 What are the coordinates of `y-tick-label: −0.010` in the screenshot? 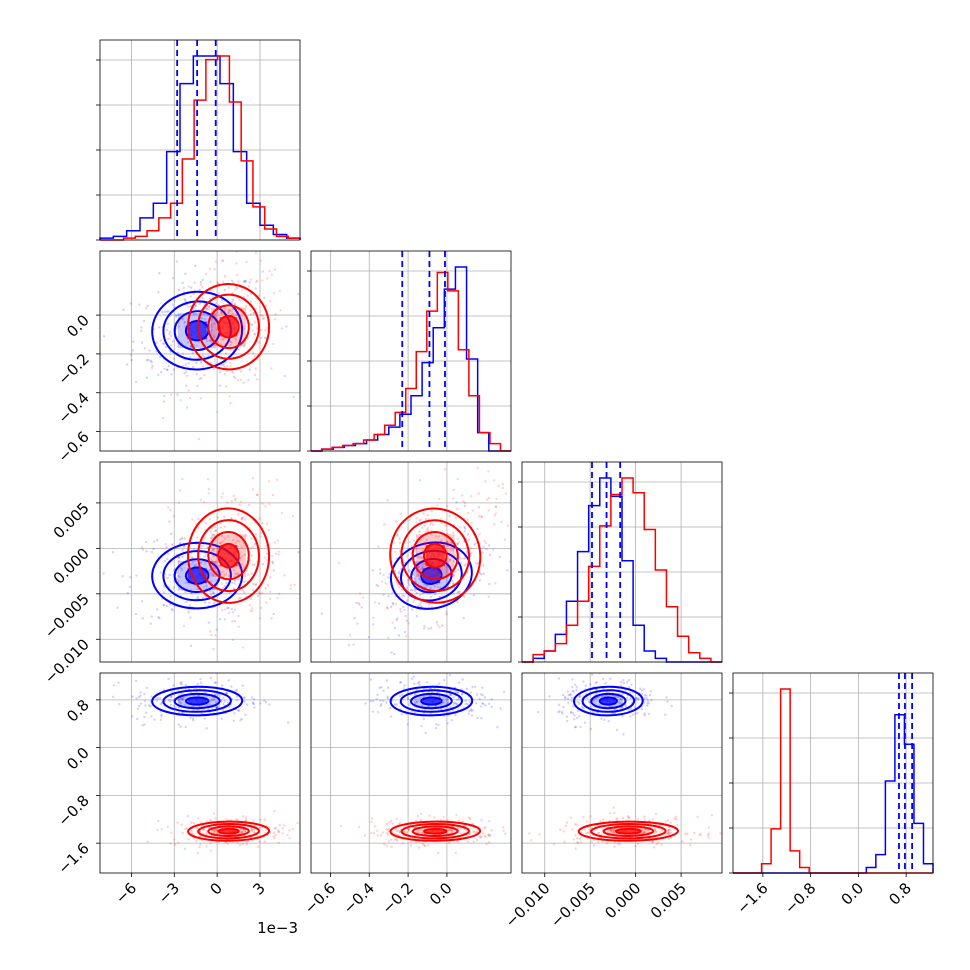 It's located at (67, 661).